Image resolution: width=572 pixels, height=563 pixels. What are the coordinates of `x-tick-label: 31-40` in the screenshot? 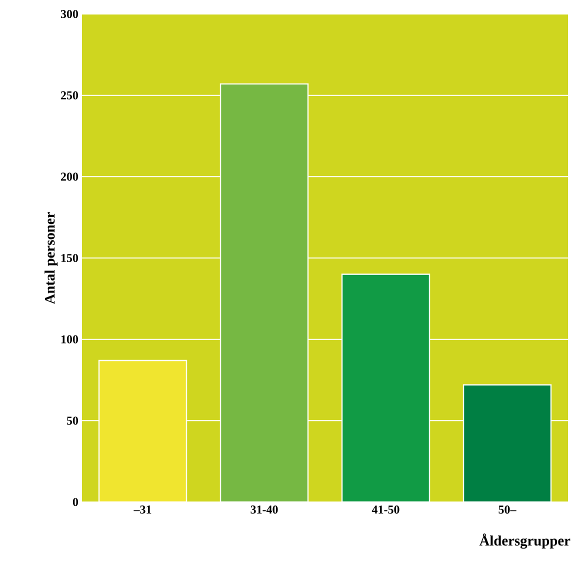 It's located at (264, 510).